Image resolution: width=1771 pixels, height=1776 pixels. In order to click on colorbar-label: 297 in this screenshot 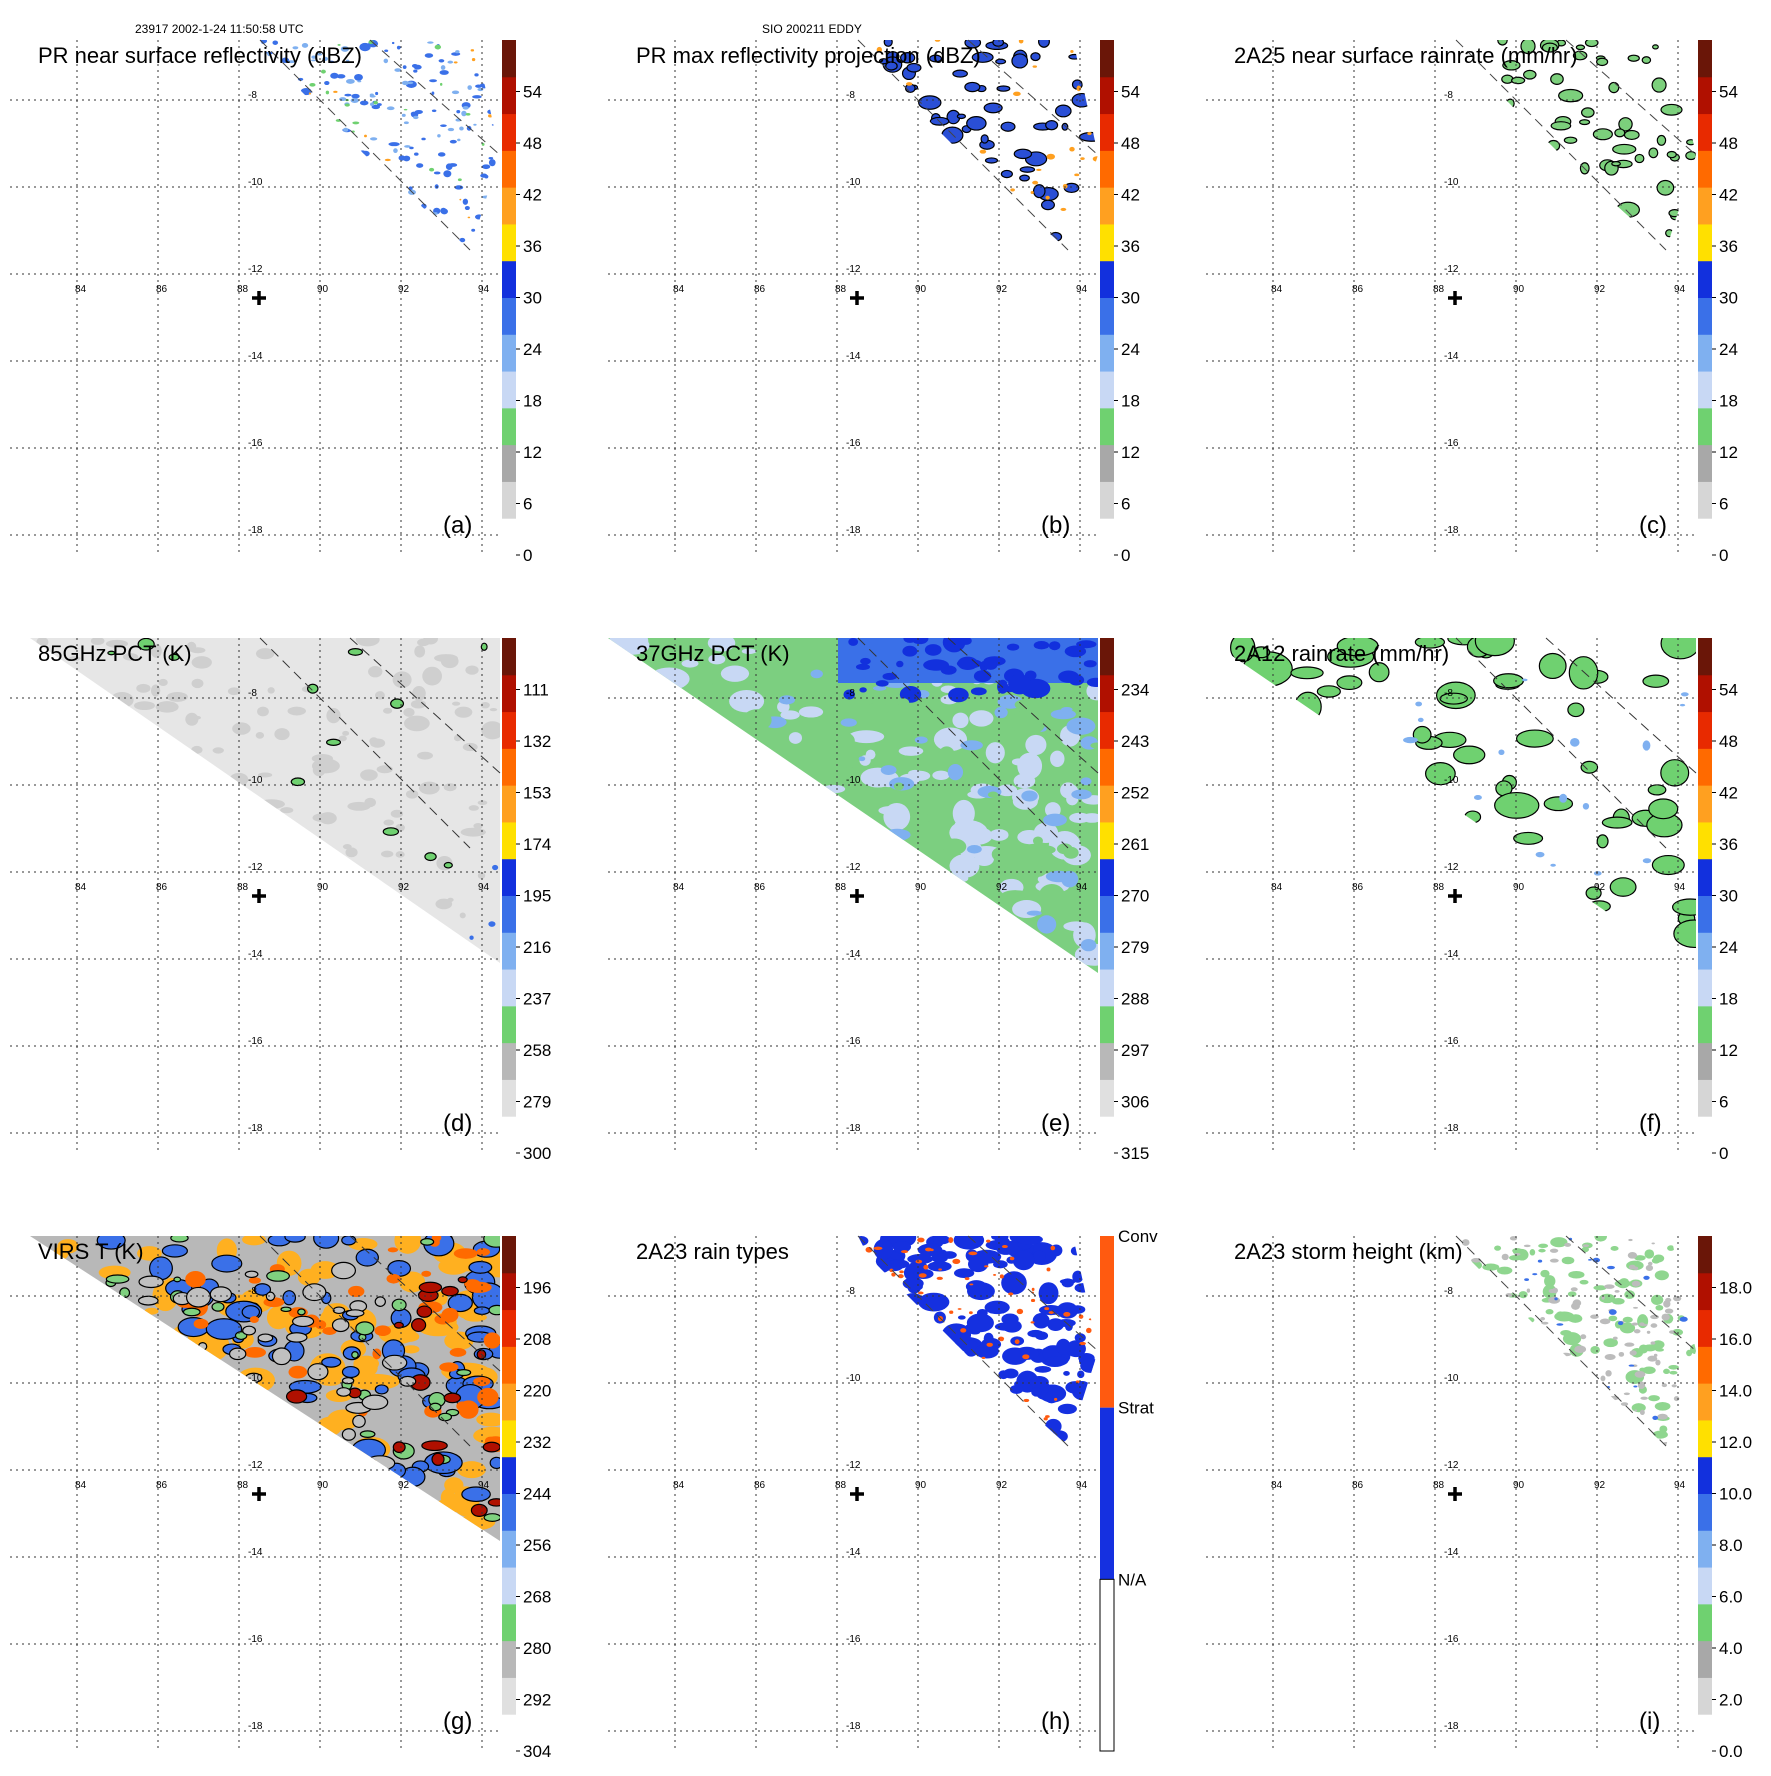, I will do `click(1135, 1050)`.